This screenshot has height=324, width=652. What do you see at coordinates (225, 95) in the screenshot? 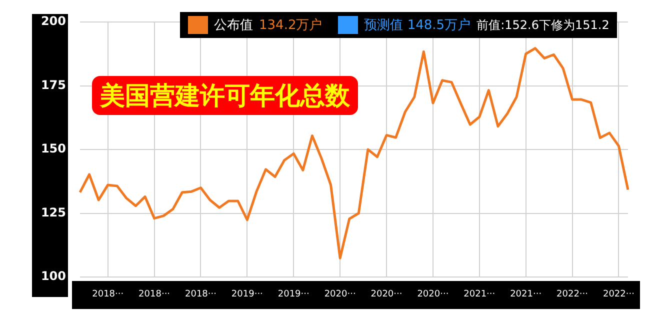
I see `text: 美国营建许可年化总数` at bounding box center [225, 95].